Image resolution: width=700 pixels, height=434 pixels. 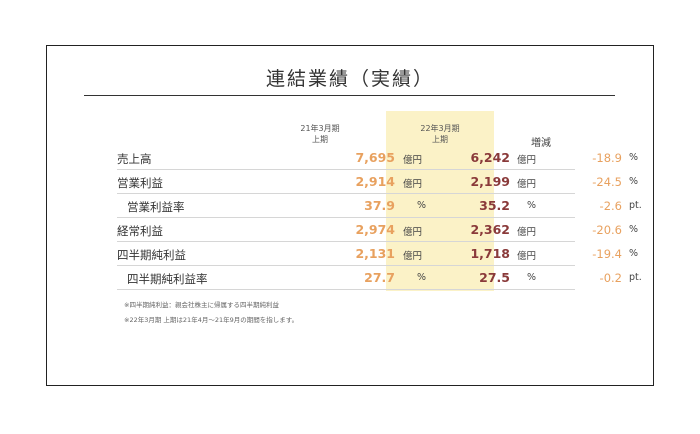 I want to click on row-label: 四半期純利益率, so click(x=167, y=279).